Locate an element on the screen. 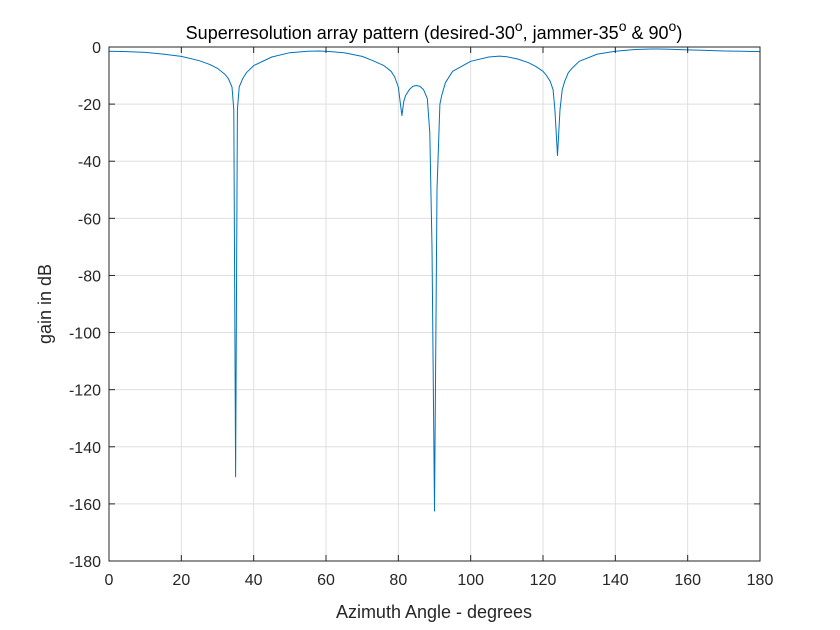  x-tick-label: 20 is located at coordinates (181, 580).